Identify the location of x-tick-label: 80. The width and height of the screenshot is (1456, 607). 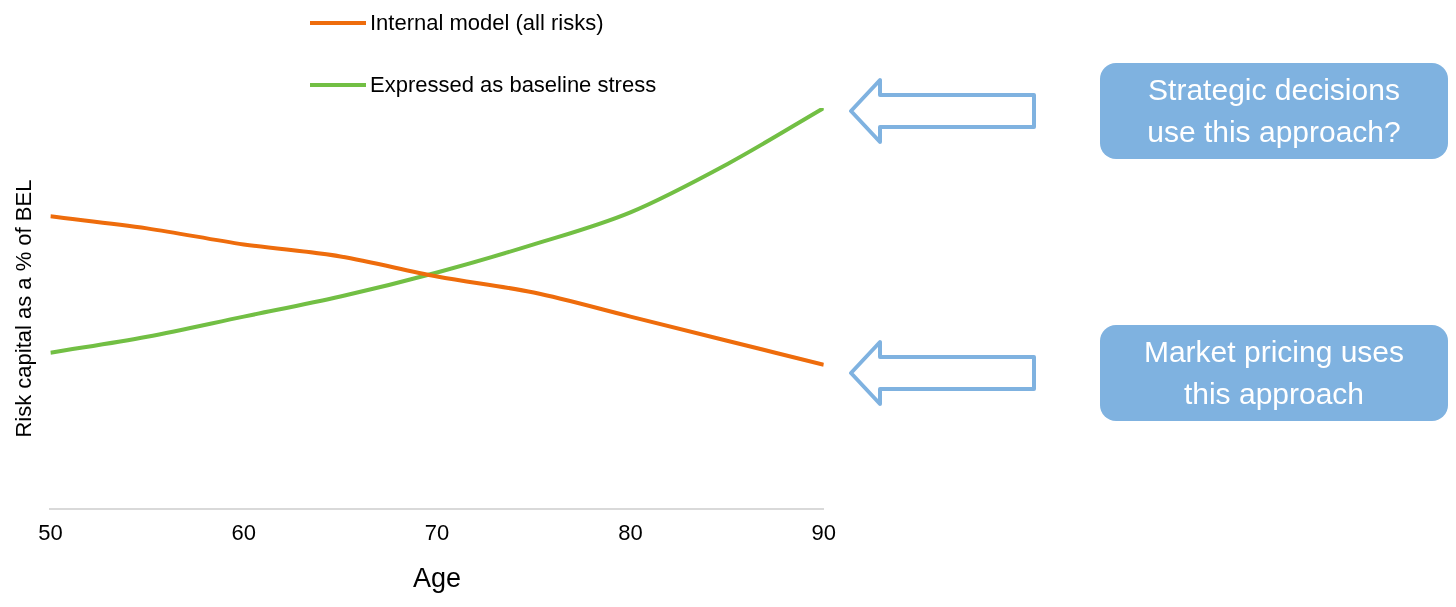
(630, 533).